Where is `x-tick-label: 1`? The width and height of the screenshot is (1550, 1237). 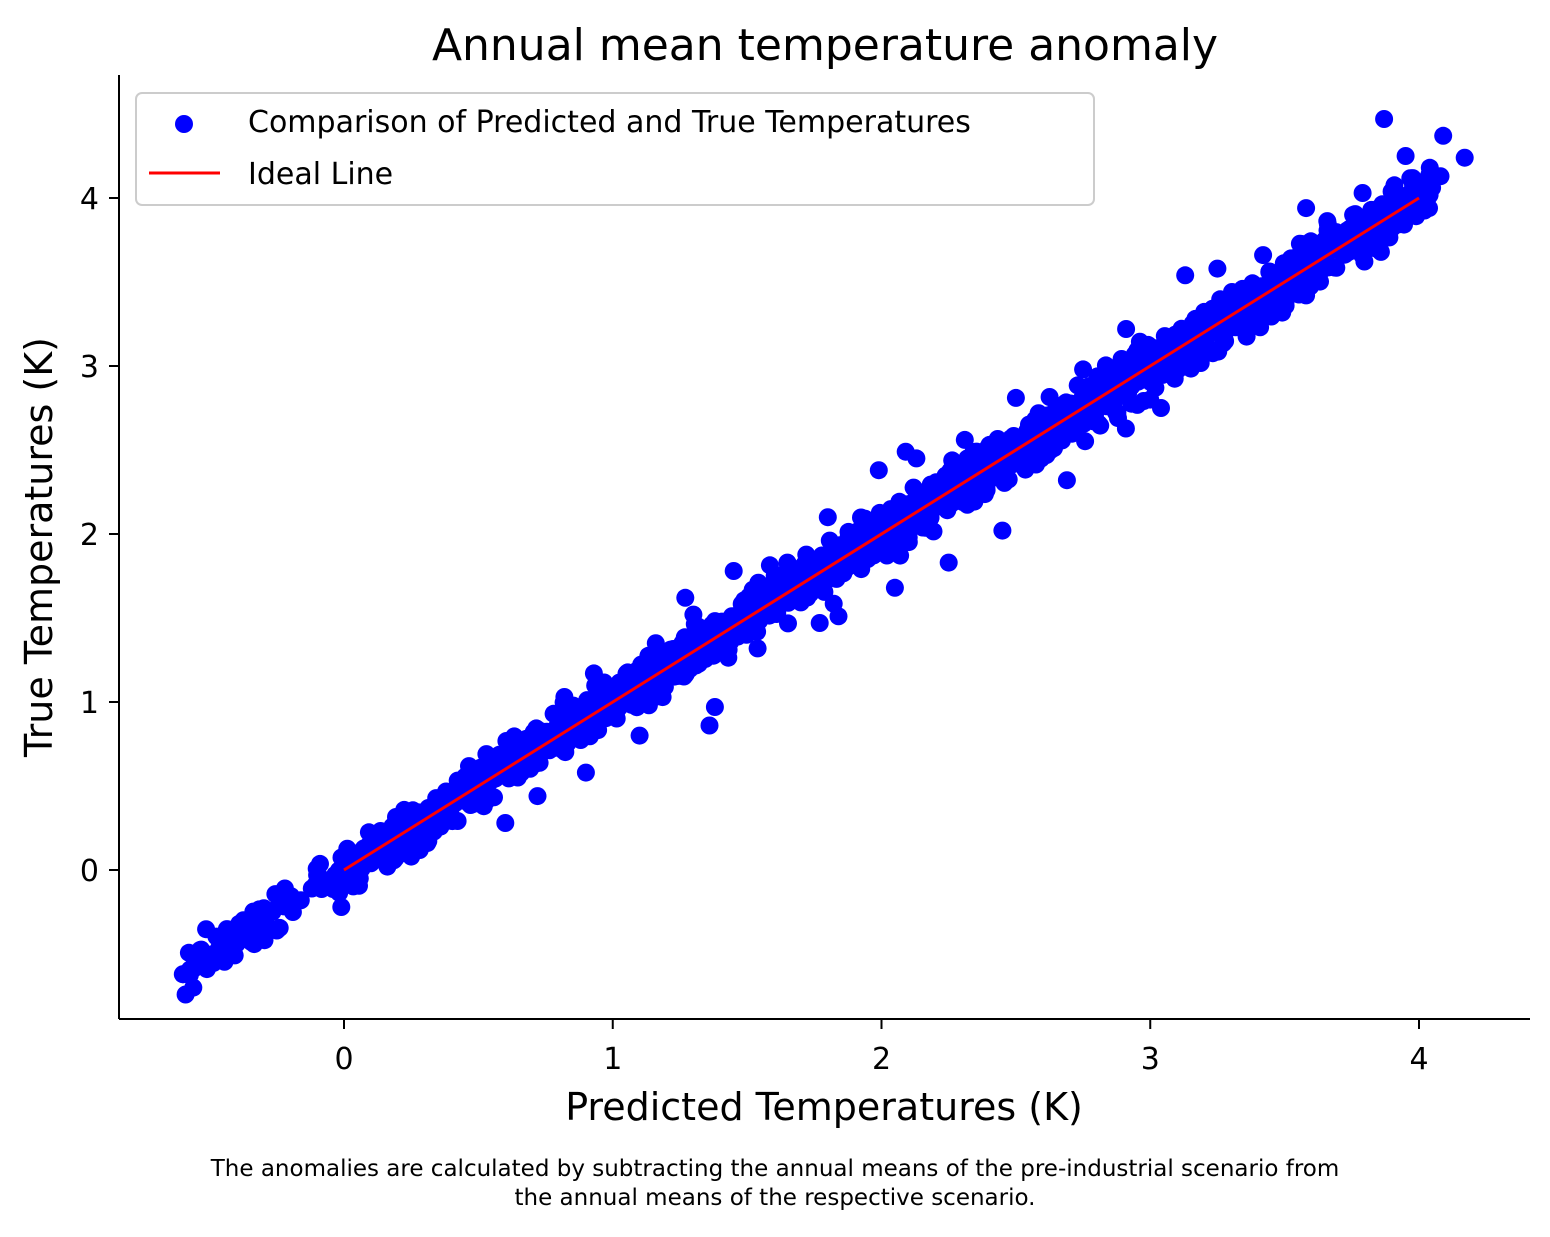
x-tick-label: 1 is located at coordinates (612, 1059).